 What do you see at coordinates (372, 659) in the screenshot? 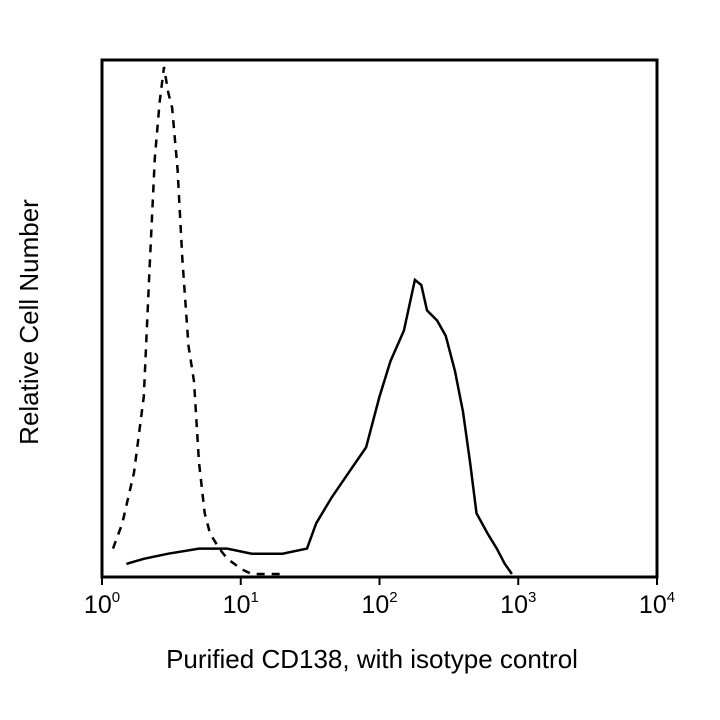
I see `x-axis-title: Purified CD138, with isotype control` at bounding box center [372, 659].